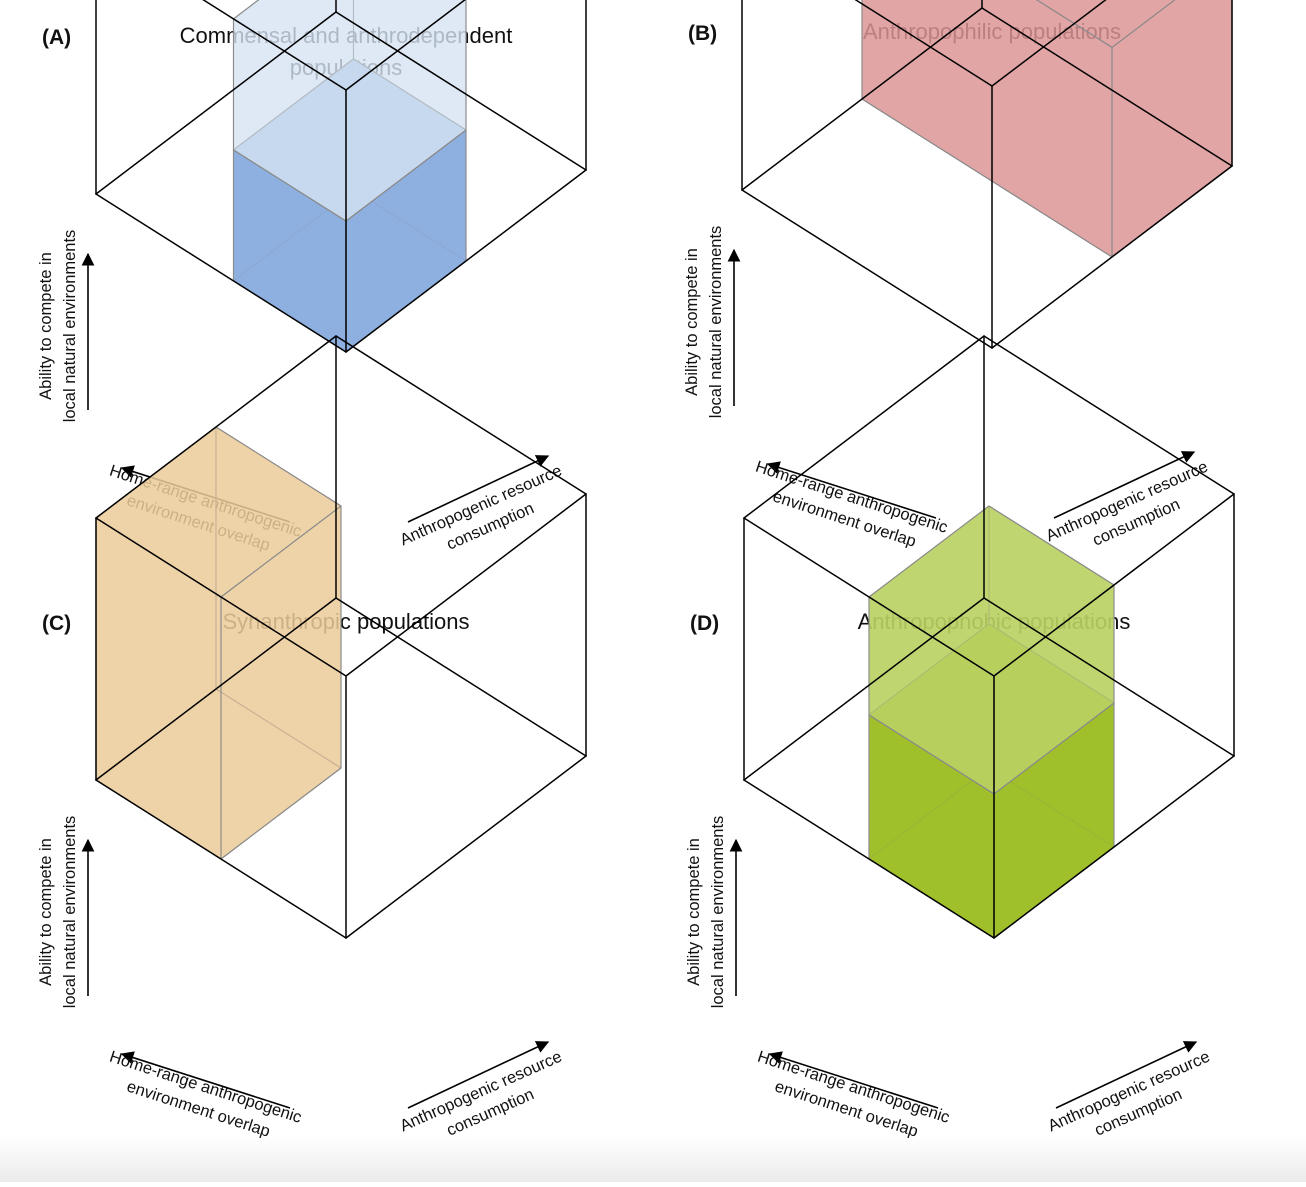 Image resolution: width=1306 pixels, height=1187 pixels. I want to click on panel-letter: (B), so click(702, 33).